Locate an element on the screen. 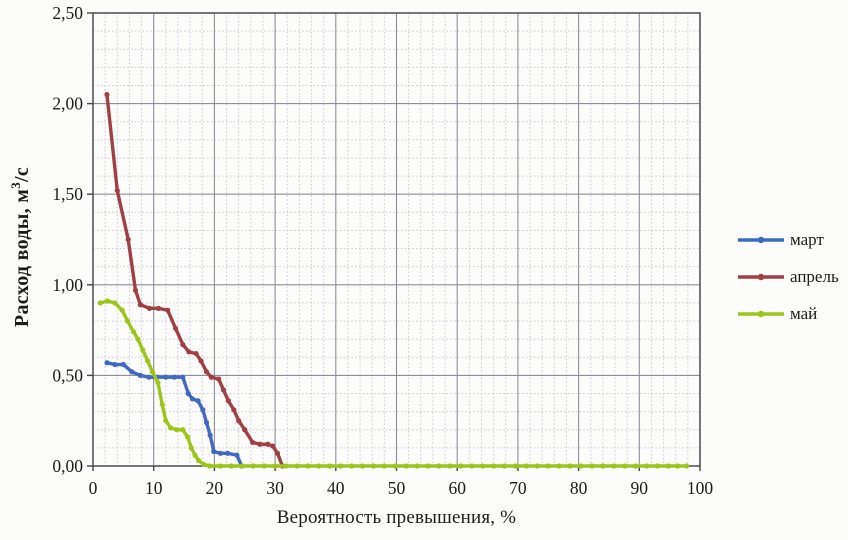 Image resolution: width=848 pixels, height=540 pixels. y-axis-title: Расход воды, м3/с is located at coordinates (21, 247).